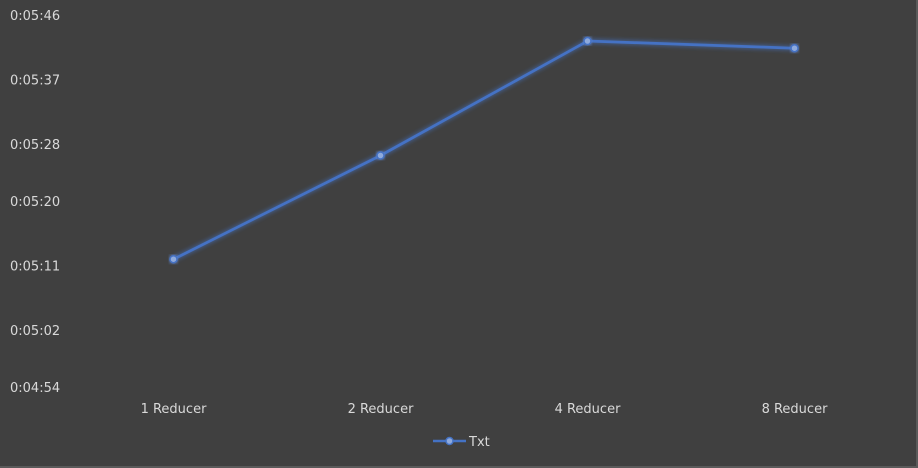  I want to click on x-tick-label: 8 Reducer, so click(795, 409).